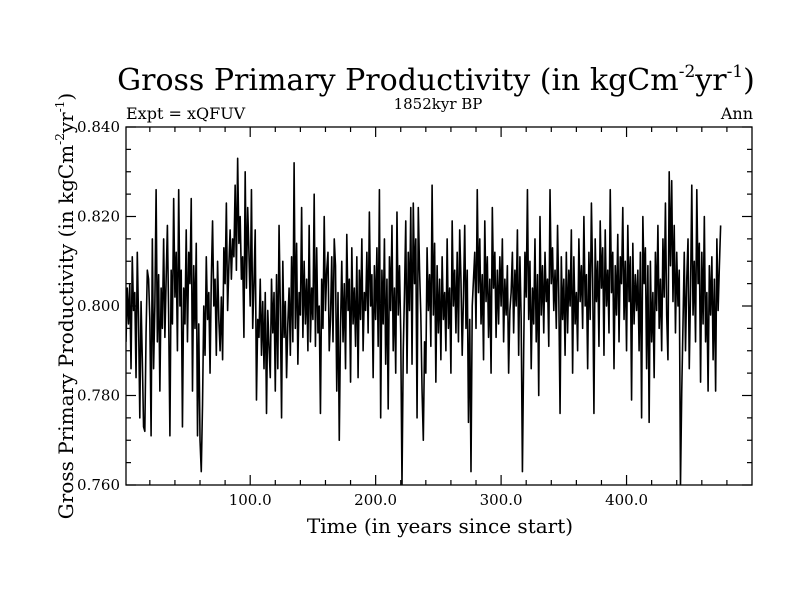 This screenshot has height=600, width=800. Describe the element at coordinates (98, 306) in the screenshot. I see `y-tick-label: 0.800` at that location.